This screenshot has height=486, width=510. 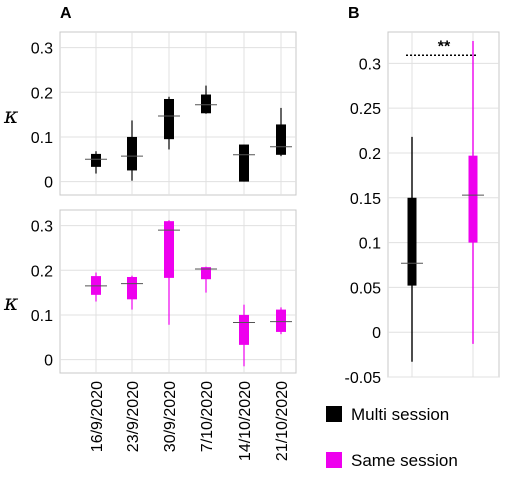 I want to click on legend: Multi session Same session, so click(x=392, y=437).